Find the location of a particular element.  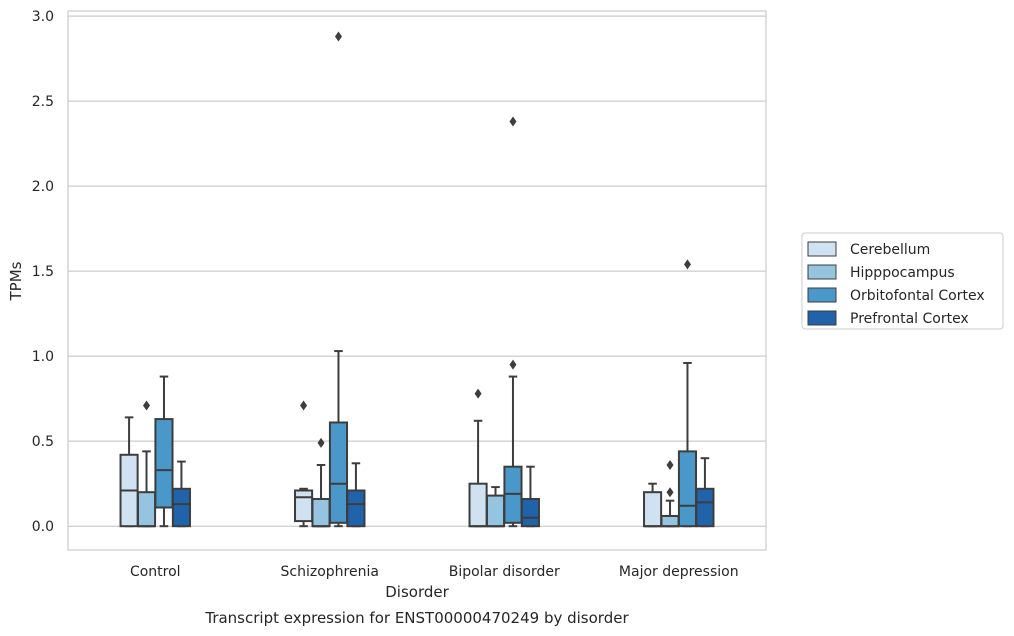

y-axis-label: TPMs is located at coordinates (16, 281).